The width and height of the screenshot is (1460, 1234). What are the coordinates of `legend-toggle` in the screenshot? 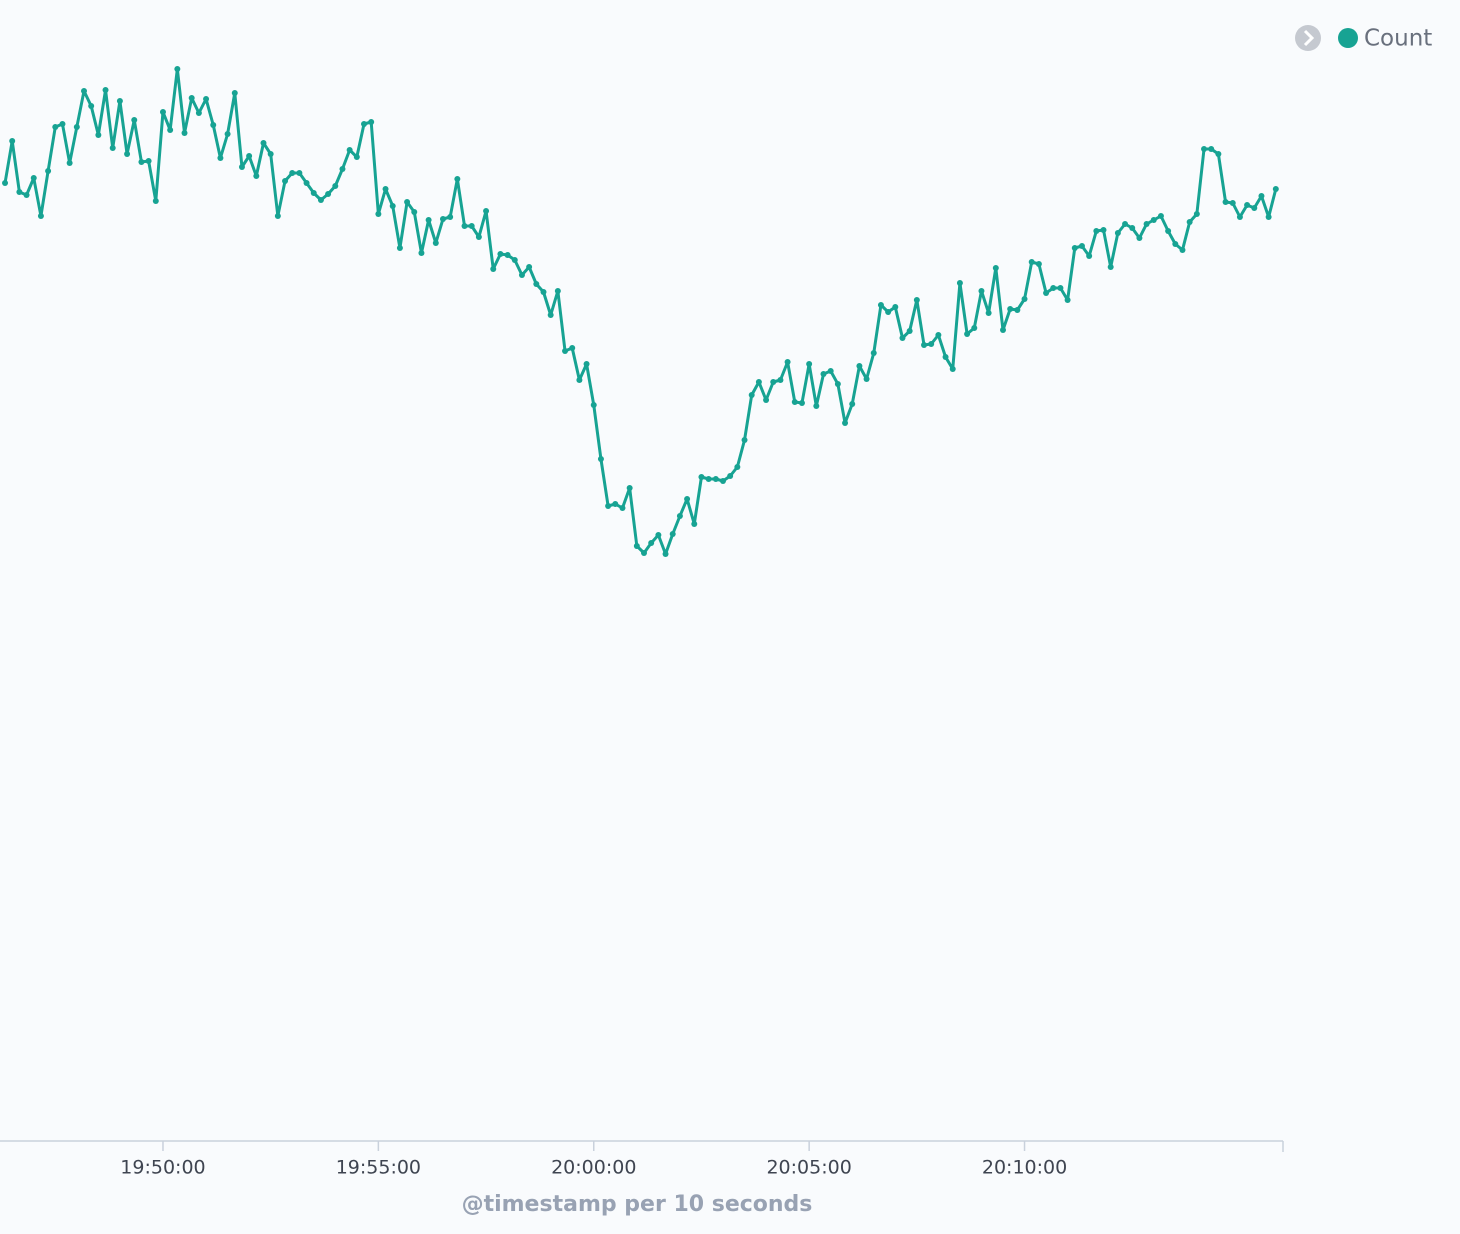 It's located at (1308, 38).